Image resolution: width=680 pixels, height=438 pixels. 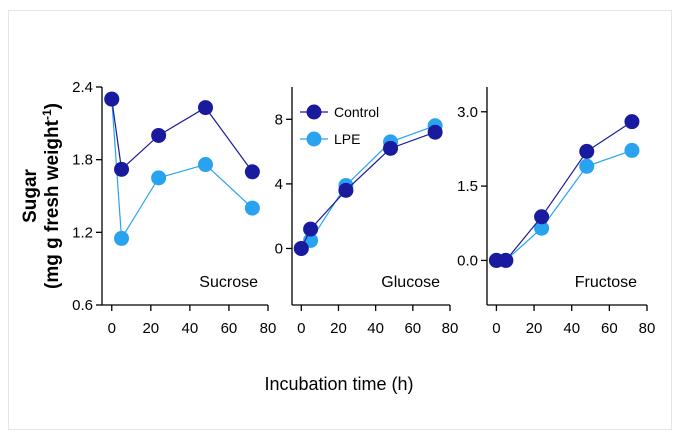 I want to click on y-tick-label: 0, so click(x=279, y=248).